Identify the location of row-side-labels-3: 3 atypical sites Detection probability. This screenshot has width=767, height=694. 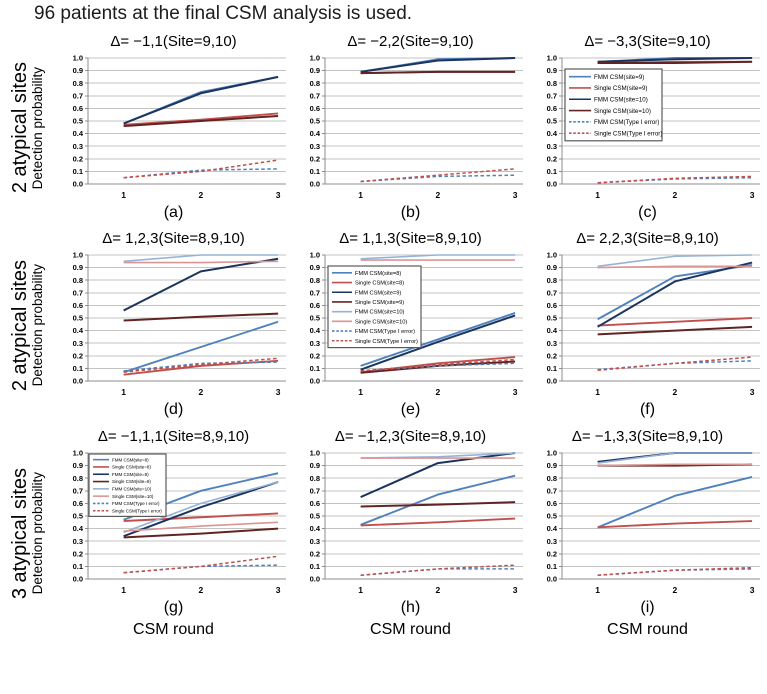
(27, 534).